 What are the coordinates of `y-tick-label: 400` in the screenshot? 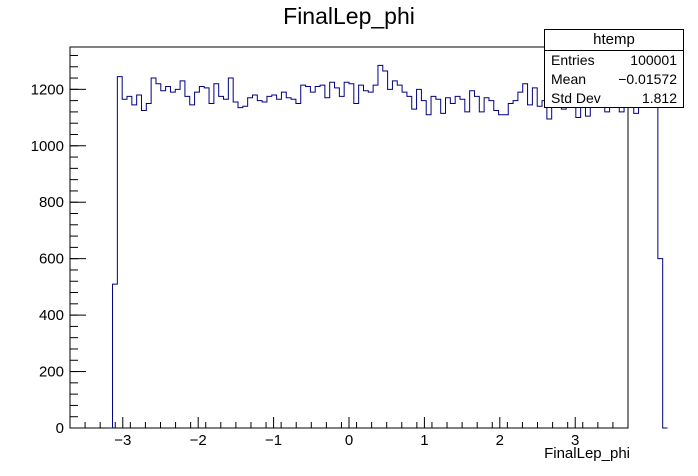 It's located at (51, 315).